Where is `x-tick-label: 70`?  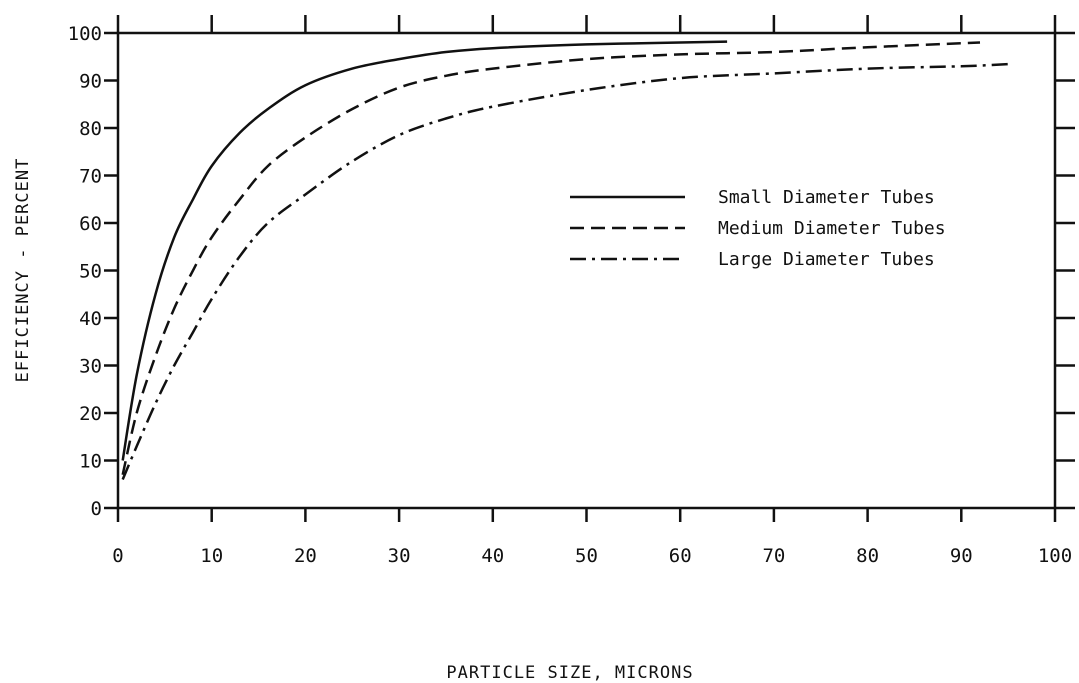 x-tick-label: 70 is located at coordinates (773, 556).